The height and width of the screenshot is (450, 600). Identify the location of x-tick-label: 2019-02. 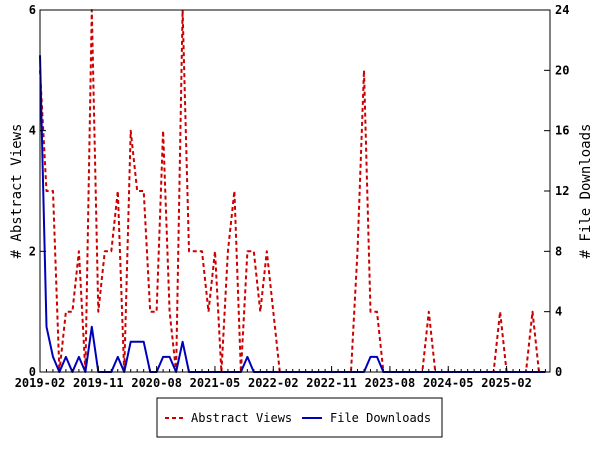
(40, 383).